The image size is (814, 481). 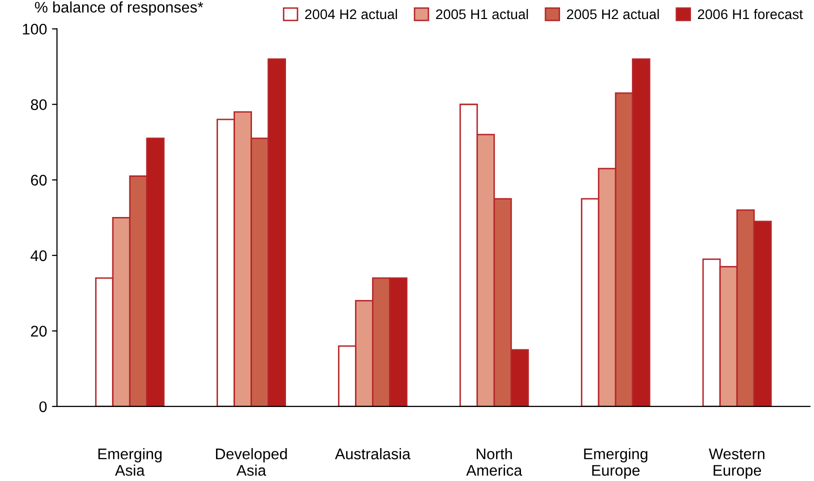 What do you see at coordinates (612, 14) in the screenshot?
I see `legend-label: 2005 H2 actual` at bounding box center [612, 14].